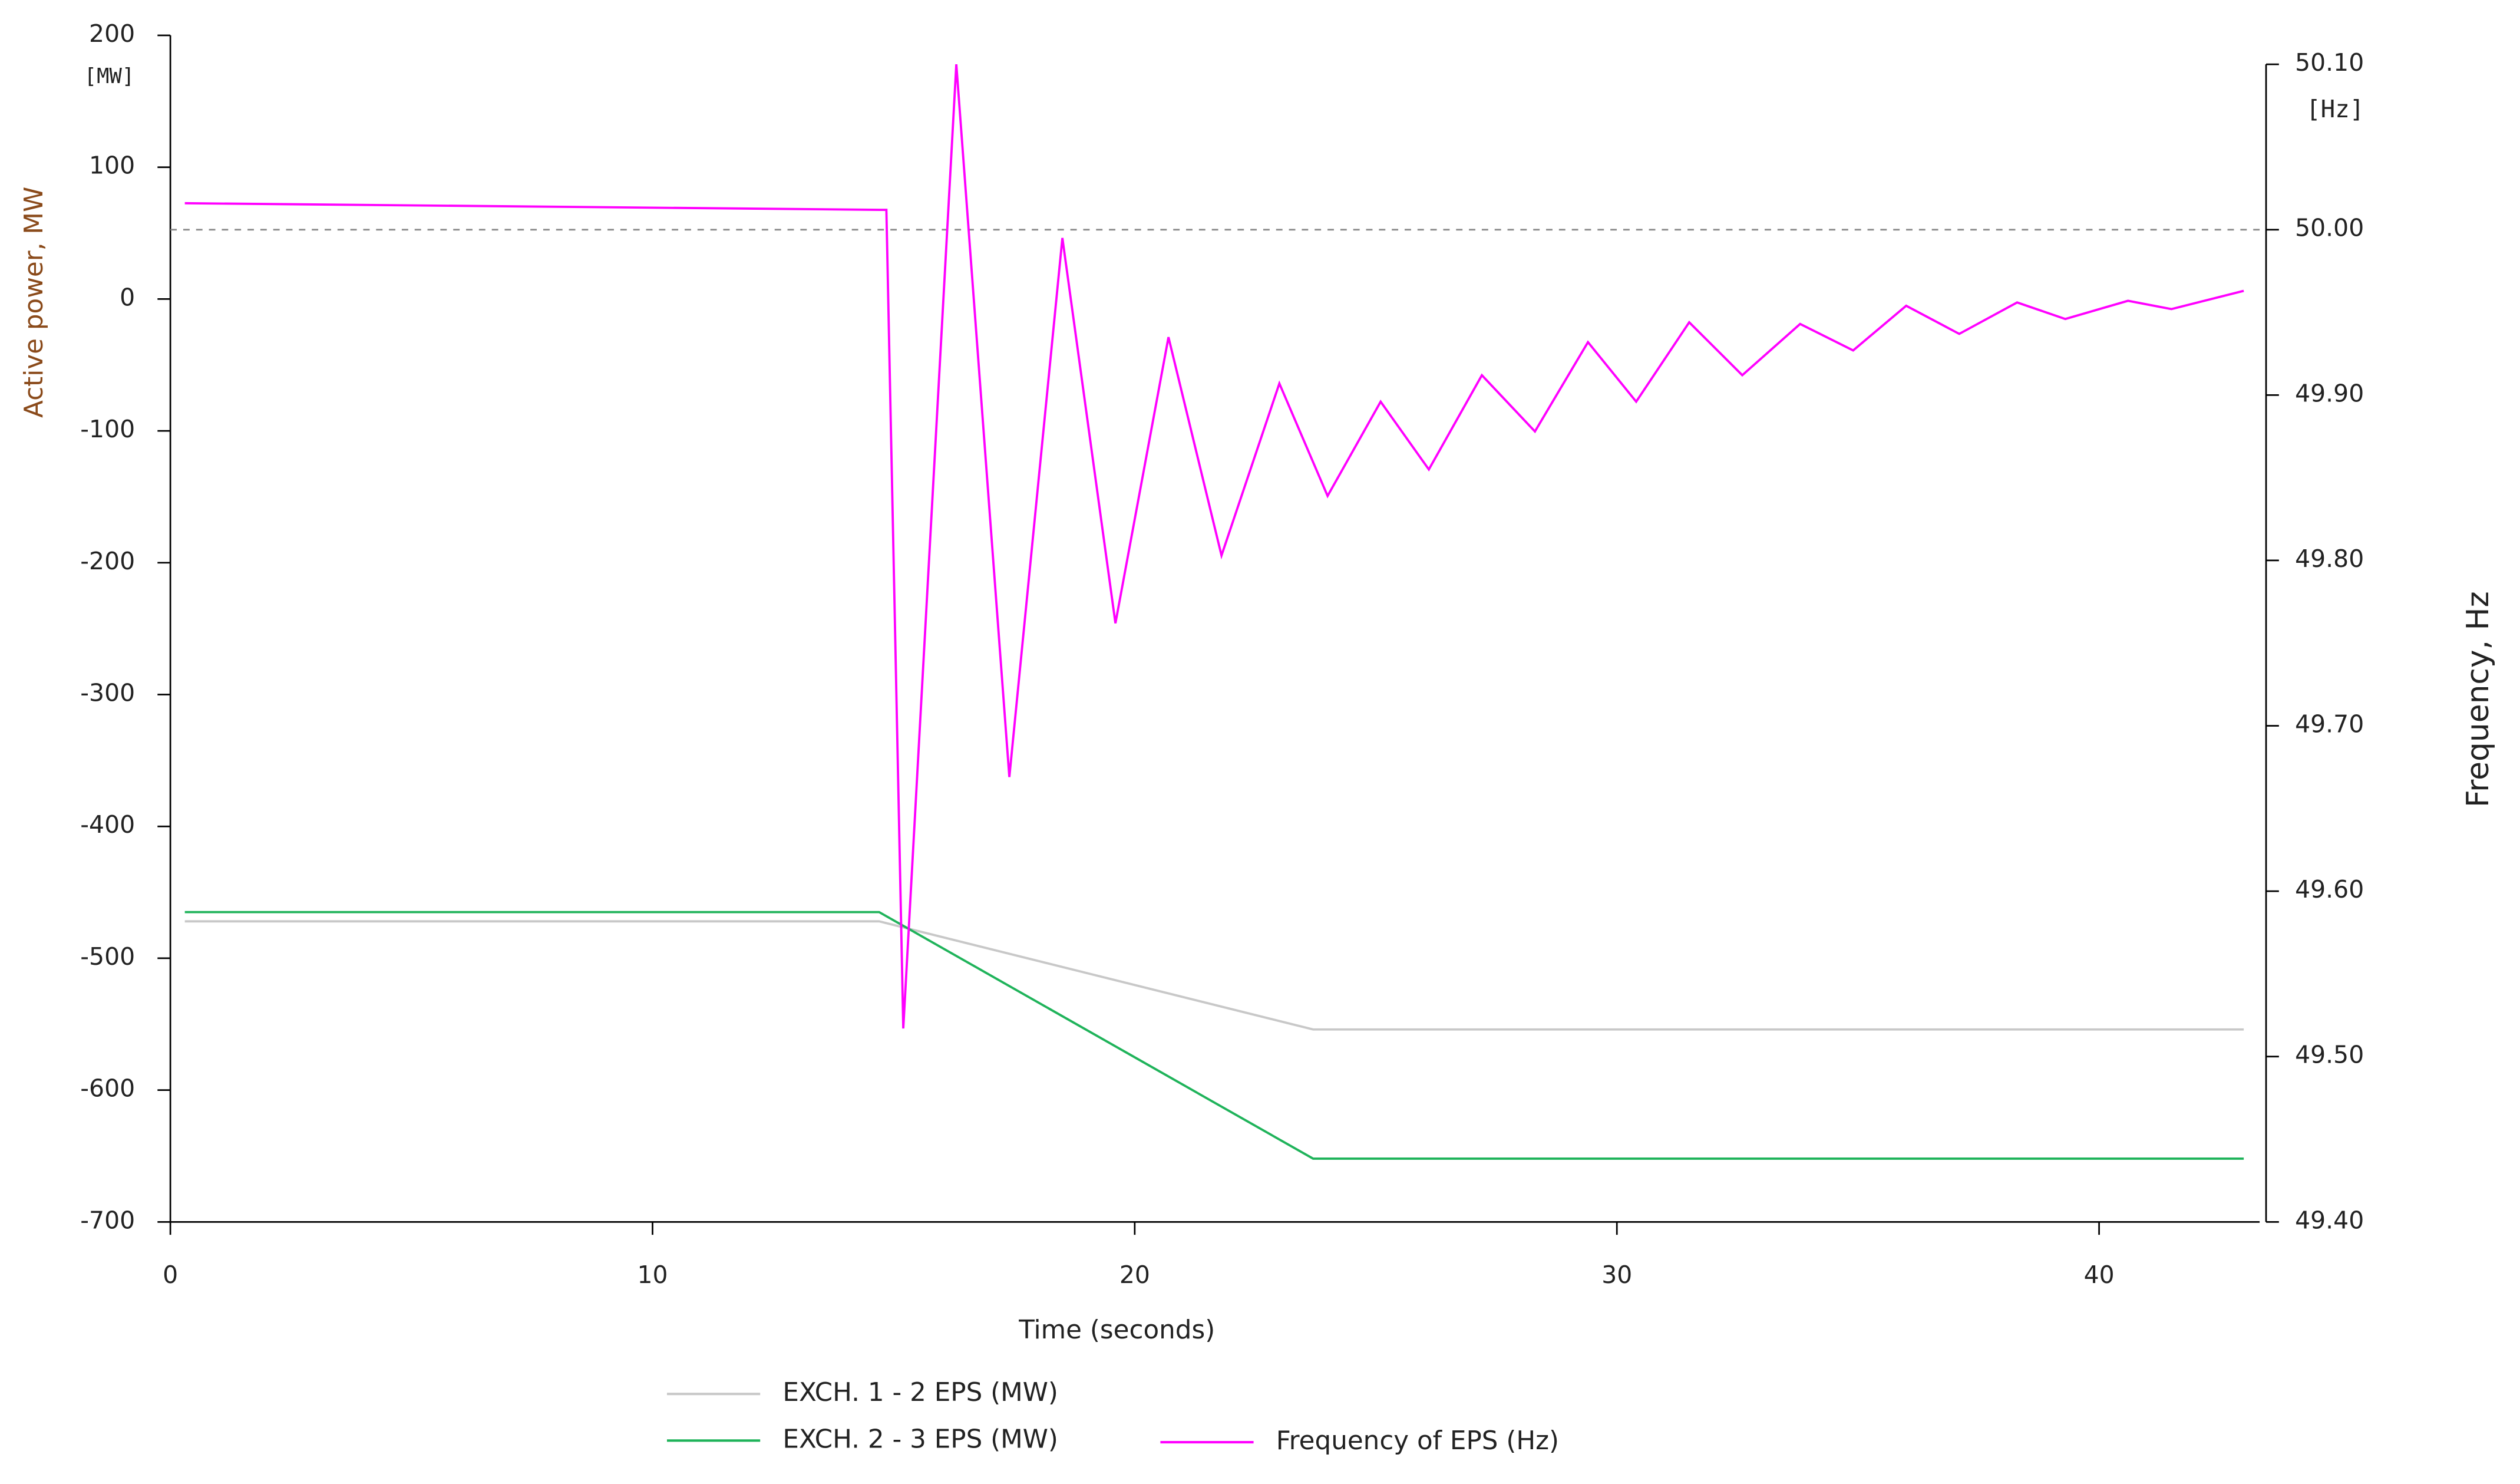 This screenshot has width=2520, height=1484. What do you see at coordinates (1116, 1330) in the screenshot?
I see `x-axis-label: Time (seconds)` at bounding box center [1116, 1330].